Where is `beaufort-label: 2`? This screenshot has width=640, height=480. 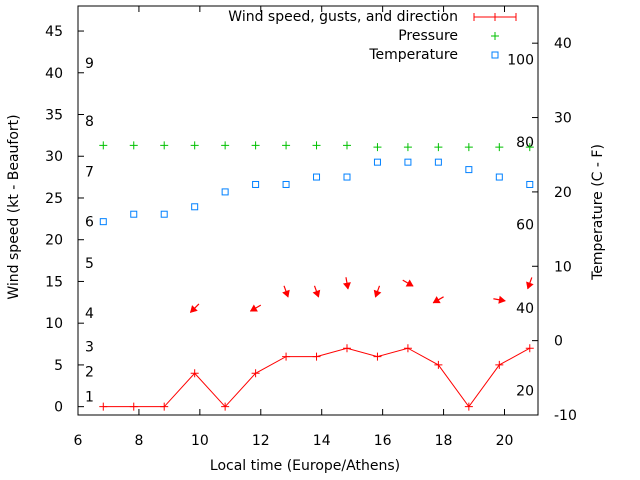
beaufort-label: 2 is located at coordinates (89, 373).